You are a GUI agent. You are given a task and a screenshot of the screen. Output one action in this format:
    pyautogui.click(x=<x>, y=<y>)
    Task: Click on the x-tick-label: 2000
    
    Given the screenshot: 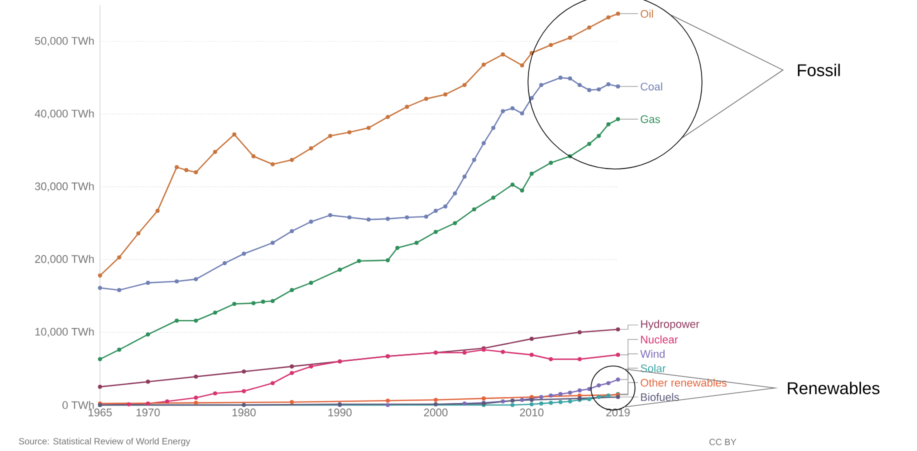 What is the action you would take?
    pyautogui.click(x=436, y=412)
    